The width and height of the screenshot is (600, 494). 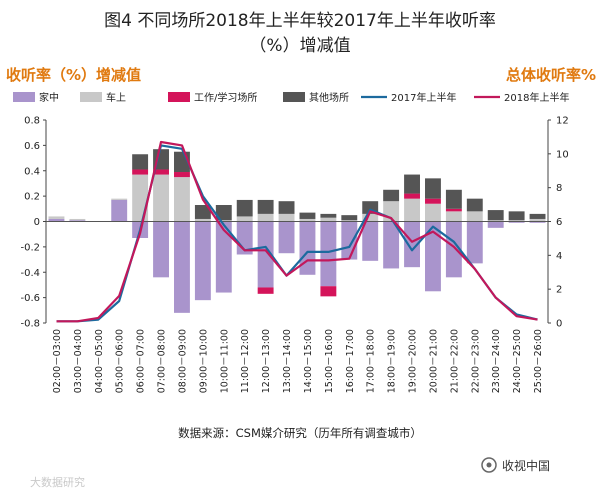 I want to click on left-tick-label: -0.8, so click(x=30, y=324).